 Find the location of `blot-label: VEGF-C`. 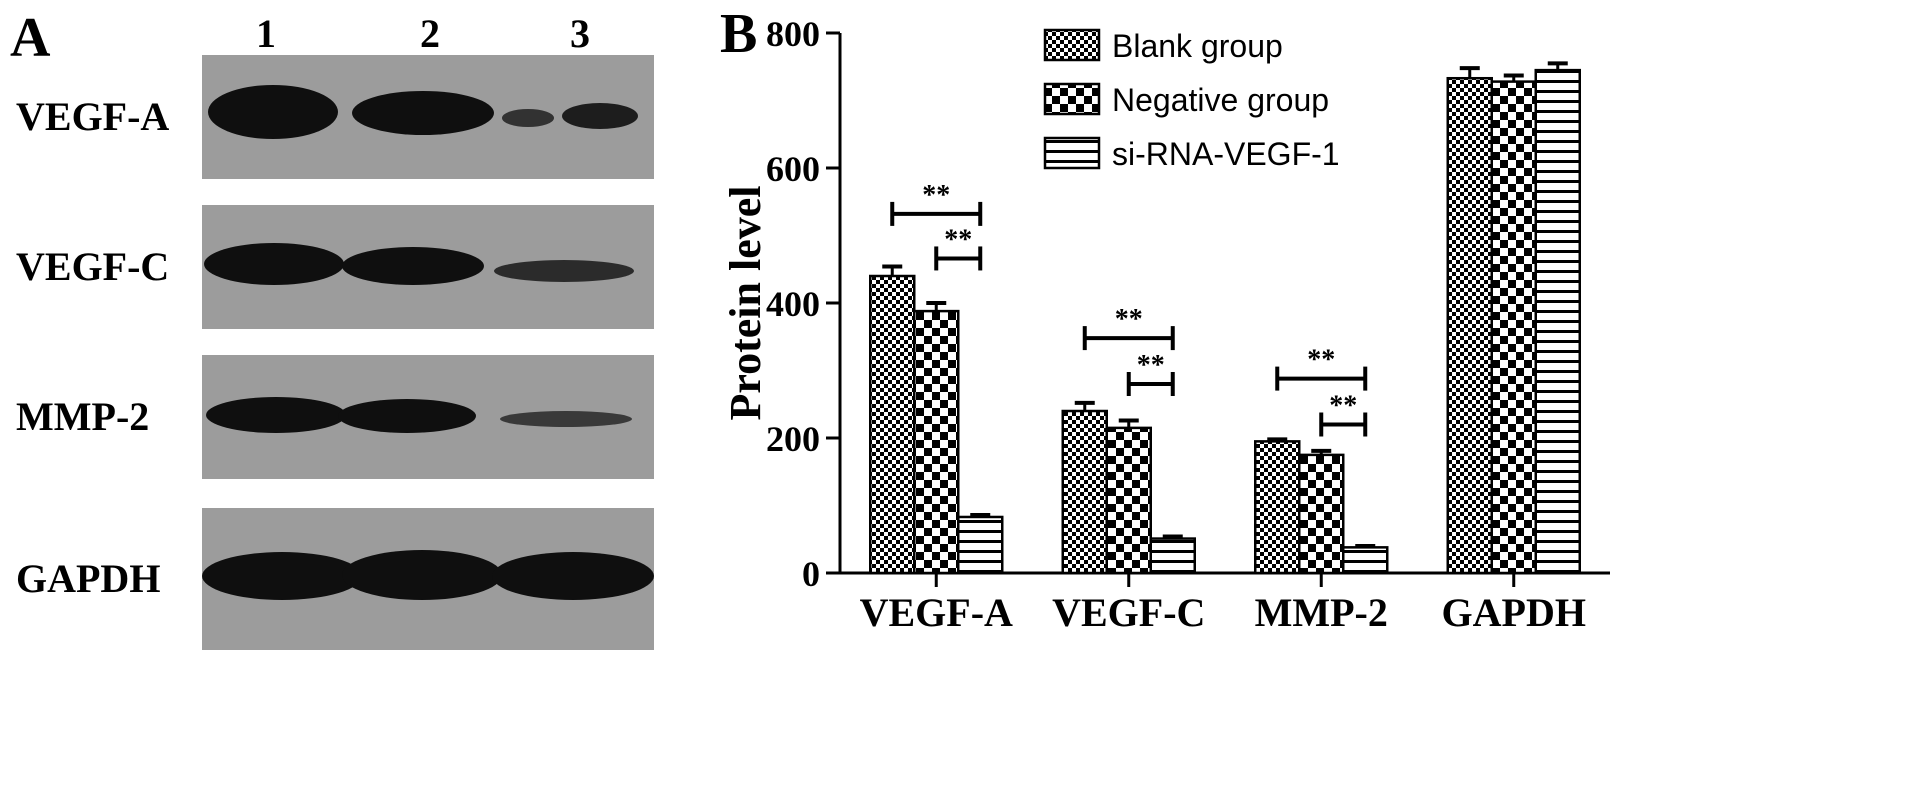

blot-label: VEGF-C is located at coordinates (93, 266).